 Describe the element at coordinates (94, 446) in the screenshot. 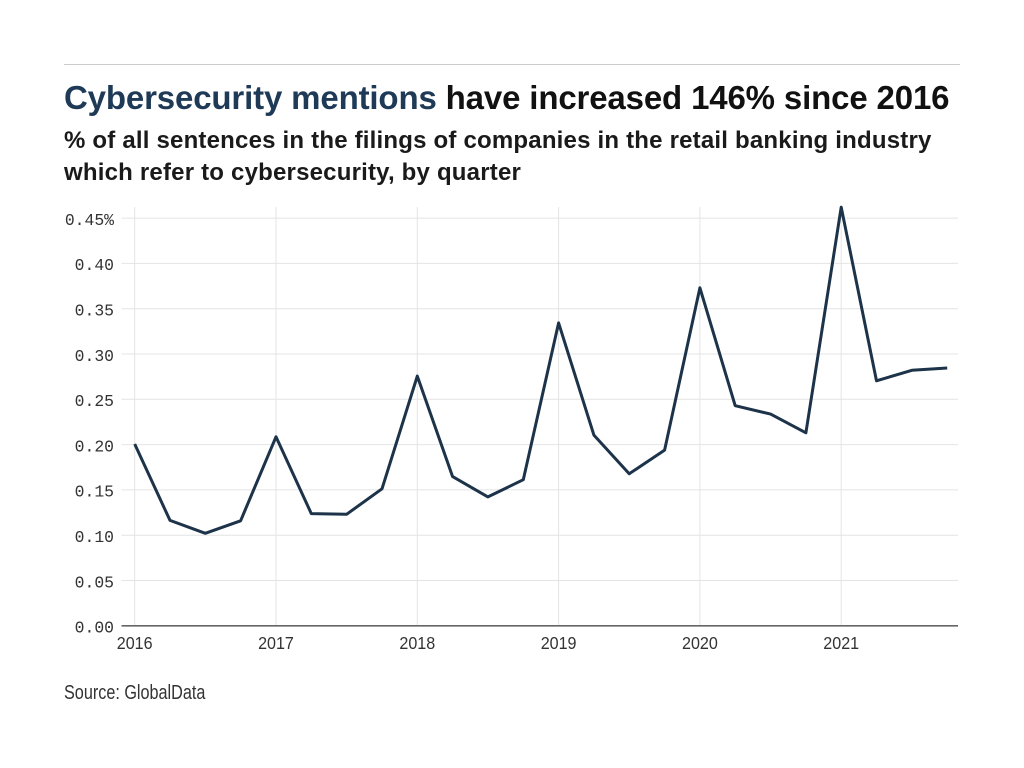

I see `svg-text: 0.20` at that location.